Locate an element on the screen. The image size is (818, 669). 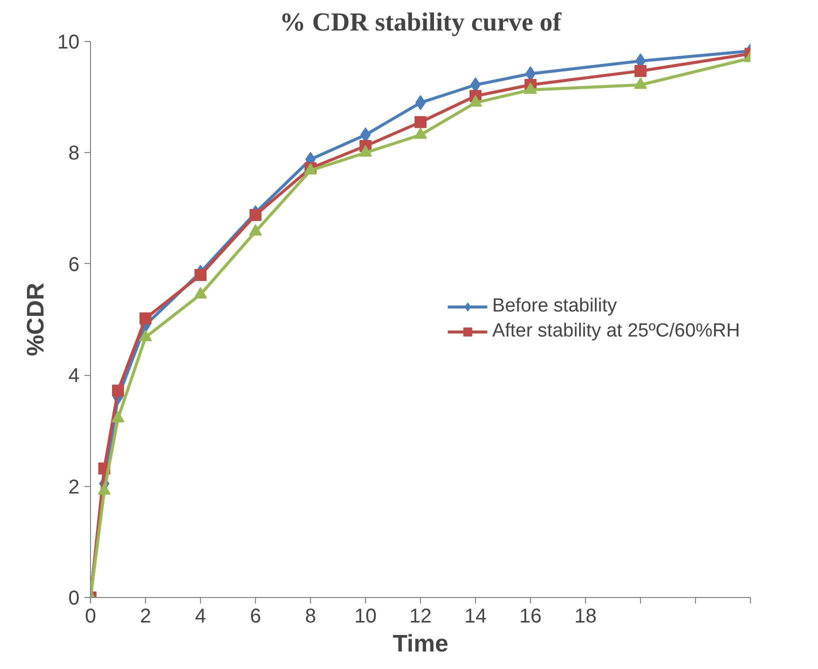
legend-label: After stability at 25ºC/60%RH is located at coordinates (616, 331).